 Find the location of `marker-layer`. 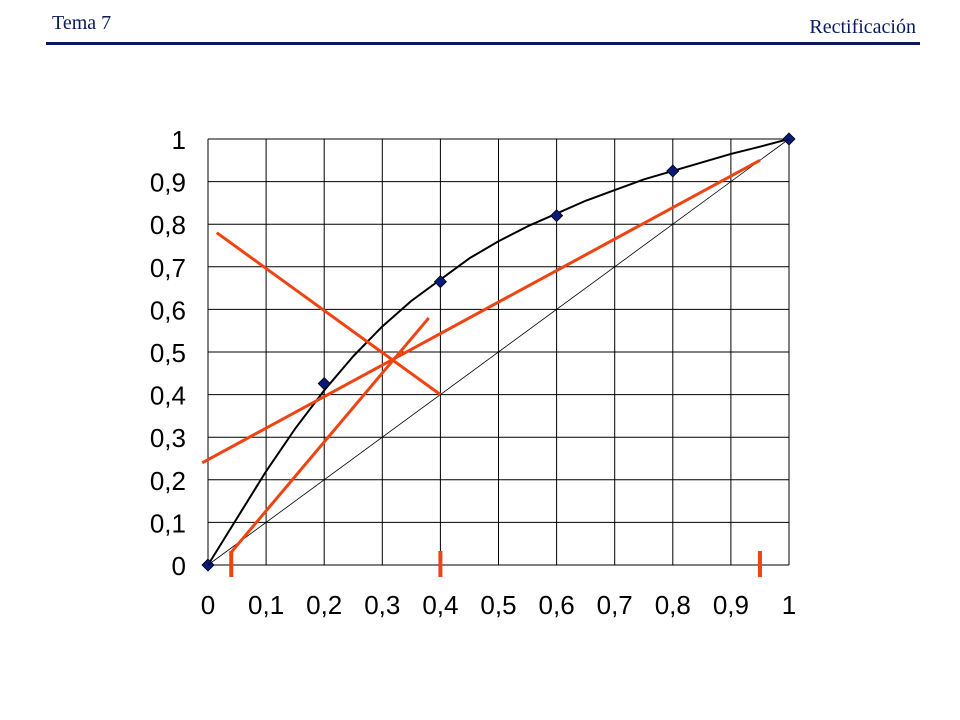

marker-layer is located at coordinates (495, 564).